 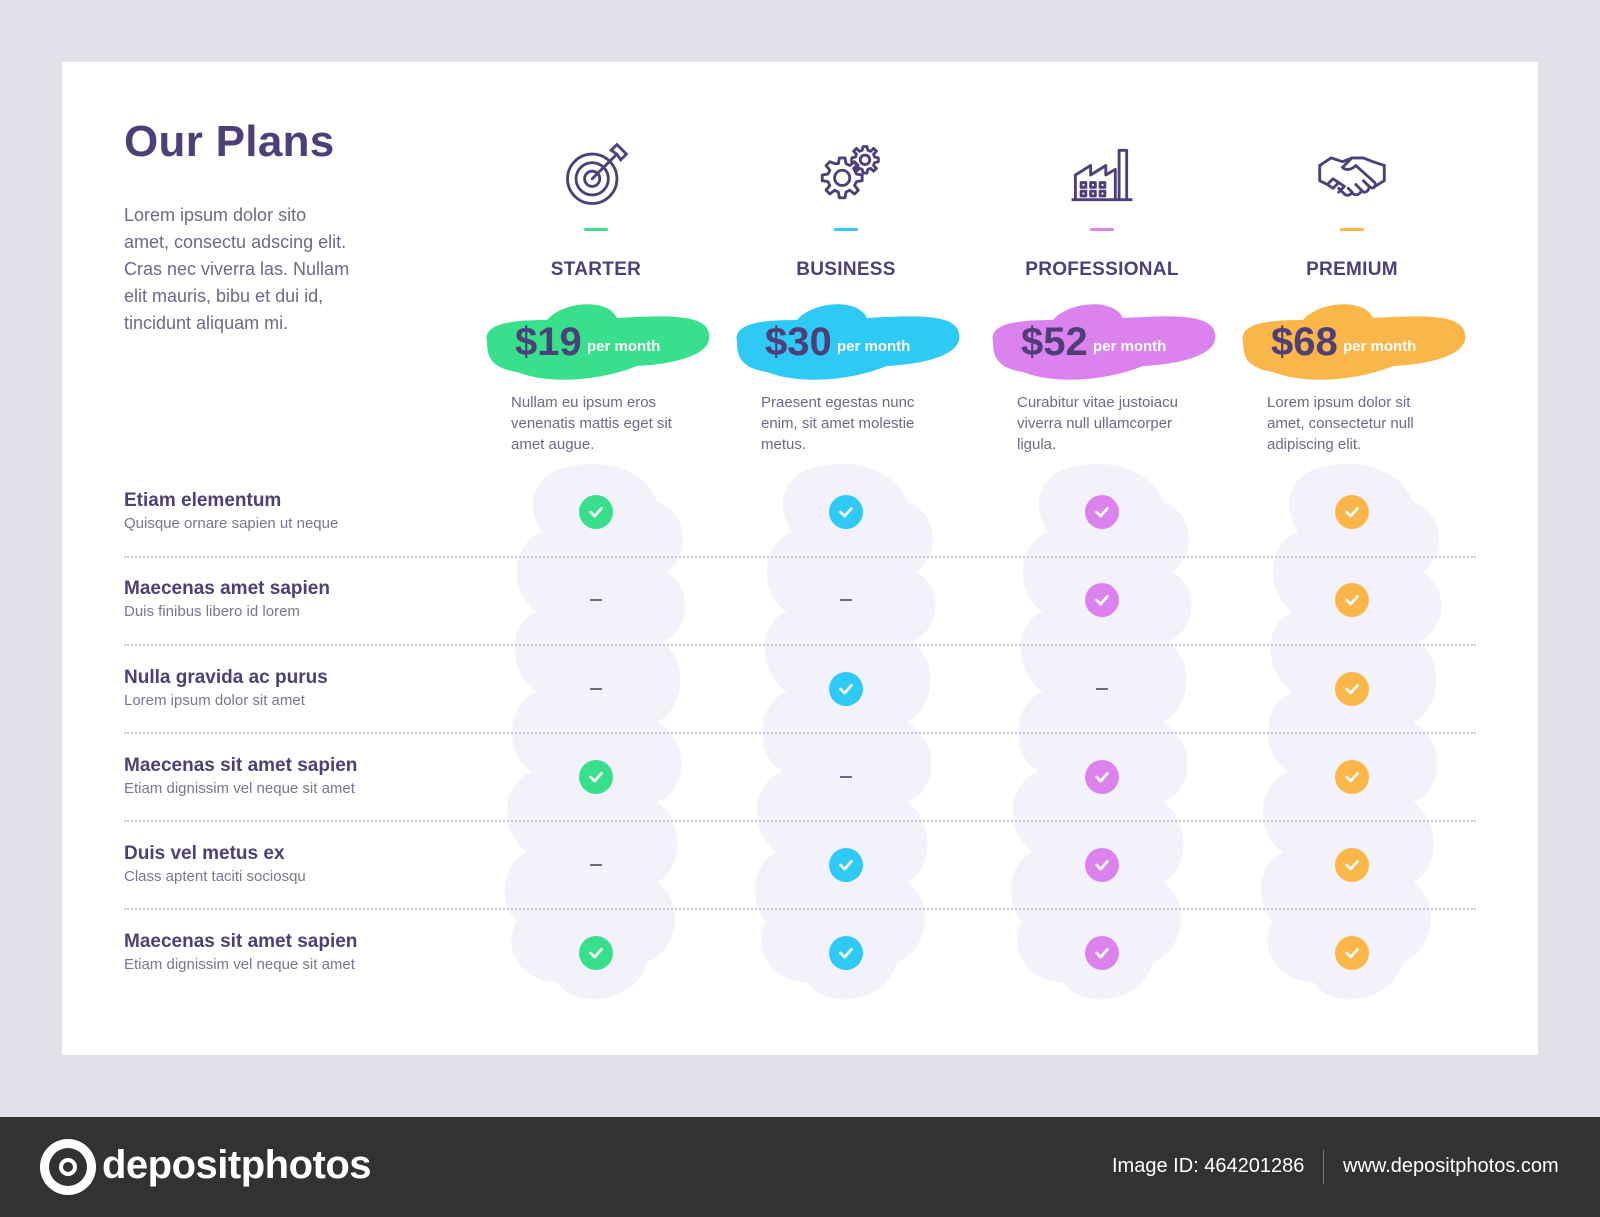 What do you see at coordinates (212, 611) in the screenshot?
I see `feature-subtitle: Duis finibus libero id lorem` at bounding box center [212, 611].